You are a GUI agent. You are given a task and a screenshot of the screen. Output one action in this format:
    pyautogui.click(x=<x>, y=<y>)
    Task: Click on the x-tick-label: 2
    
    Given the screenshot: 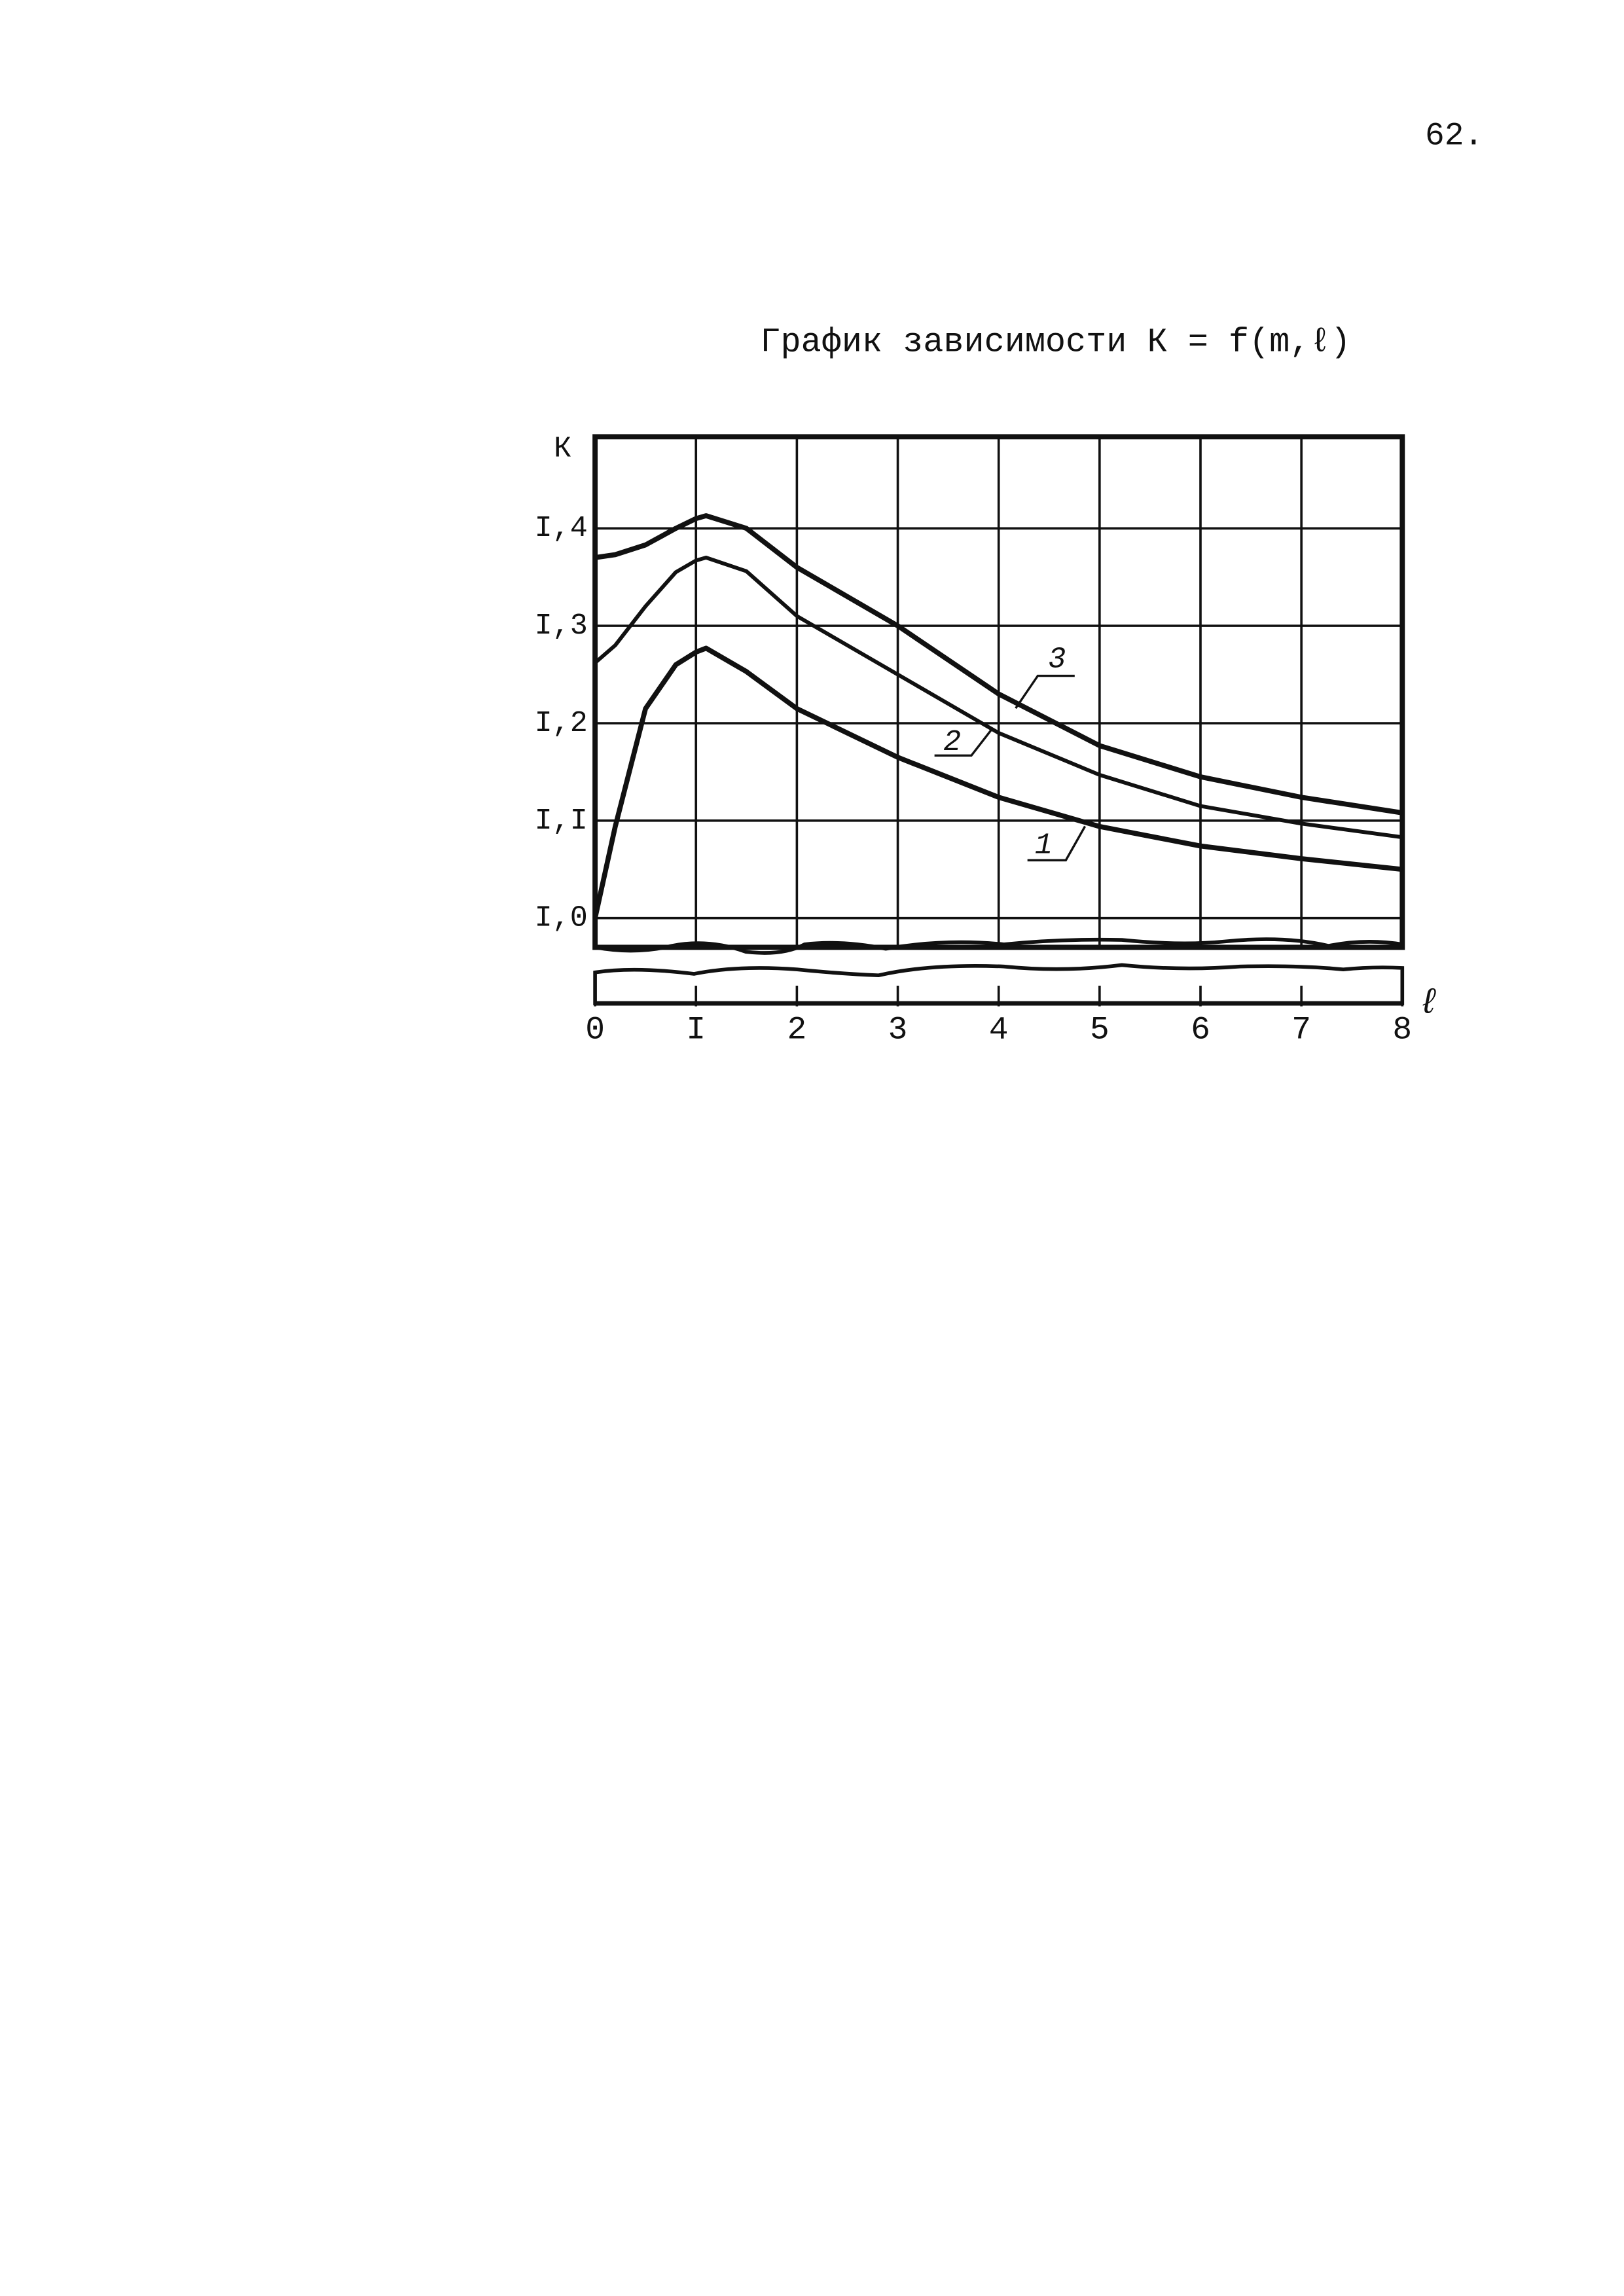 What is the action you would take?
    pyautogui.click(x=797, y=1030)
    